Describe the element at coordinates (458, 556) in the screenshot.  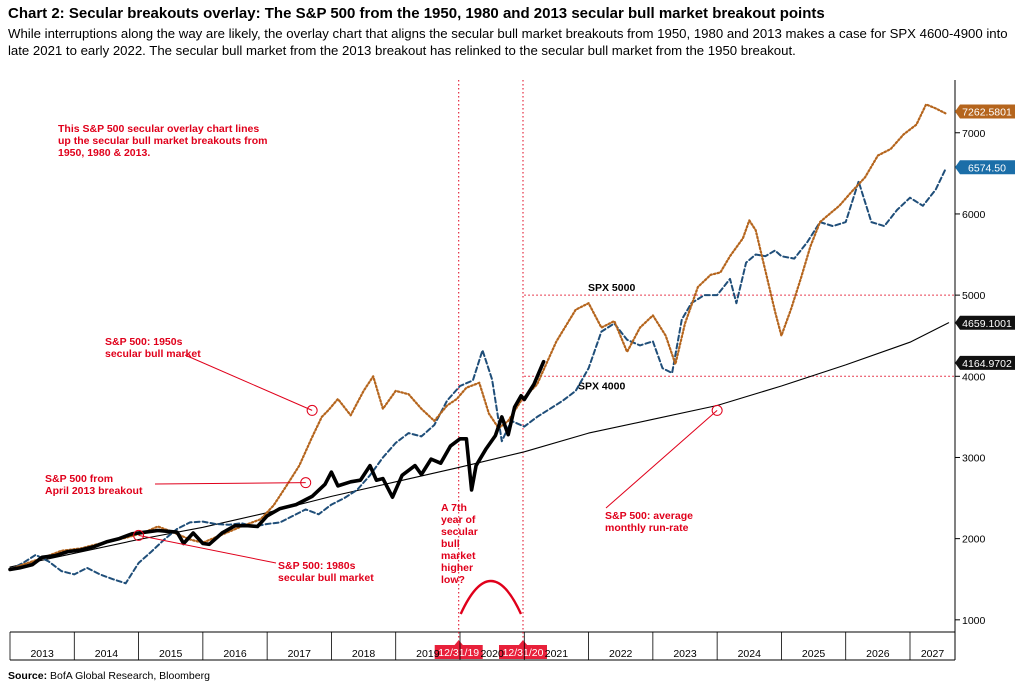
I see `annotation-text: market` at that location.